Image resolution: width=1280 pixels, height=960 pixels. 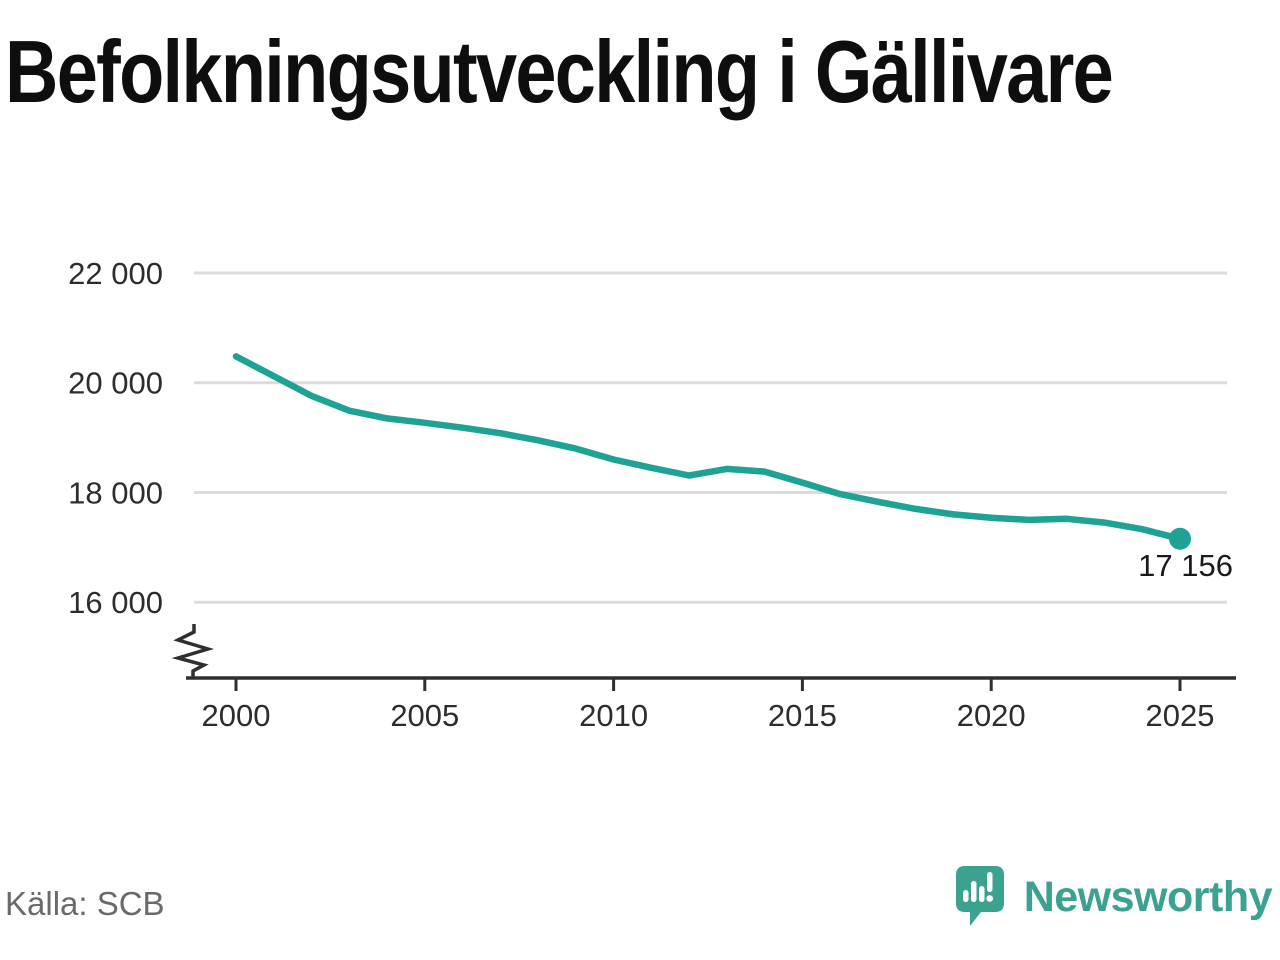 I want to click on y-tick-label: 16 000, so click(x=115, y=602).